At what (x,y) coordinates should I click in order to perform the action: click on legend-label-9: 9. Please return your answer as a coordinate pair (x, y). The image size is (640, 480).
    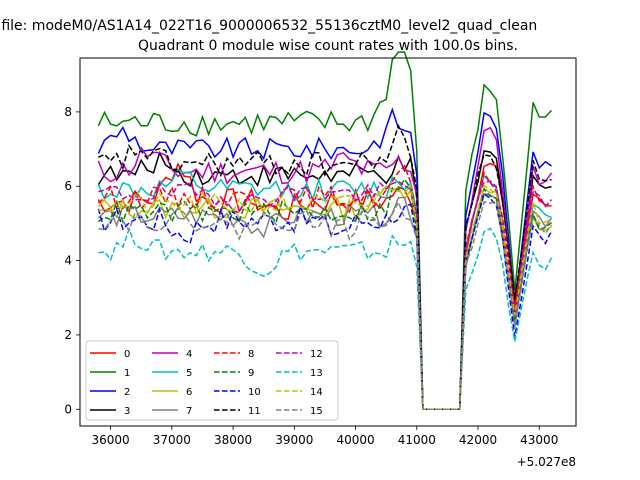
    Looking at the image, I should click on (251, 373).